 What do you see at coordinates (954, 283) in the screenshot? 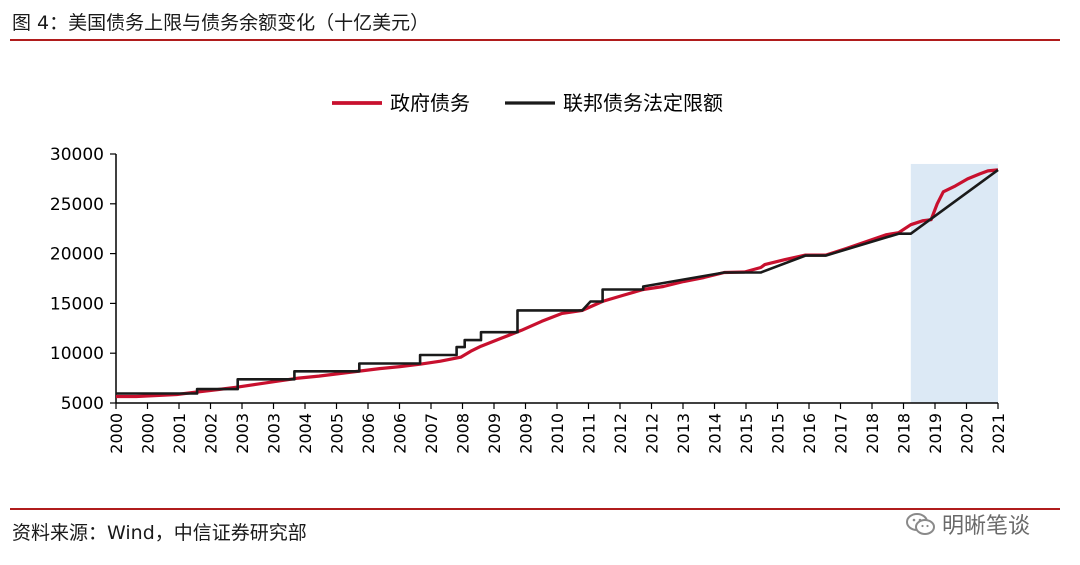
I see `highlight-band` at bounding box center [954, 283].